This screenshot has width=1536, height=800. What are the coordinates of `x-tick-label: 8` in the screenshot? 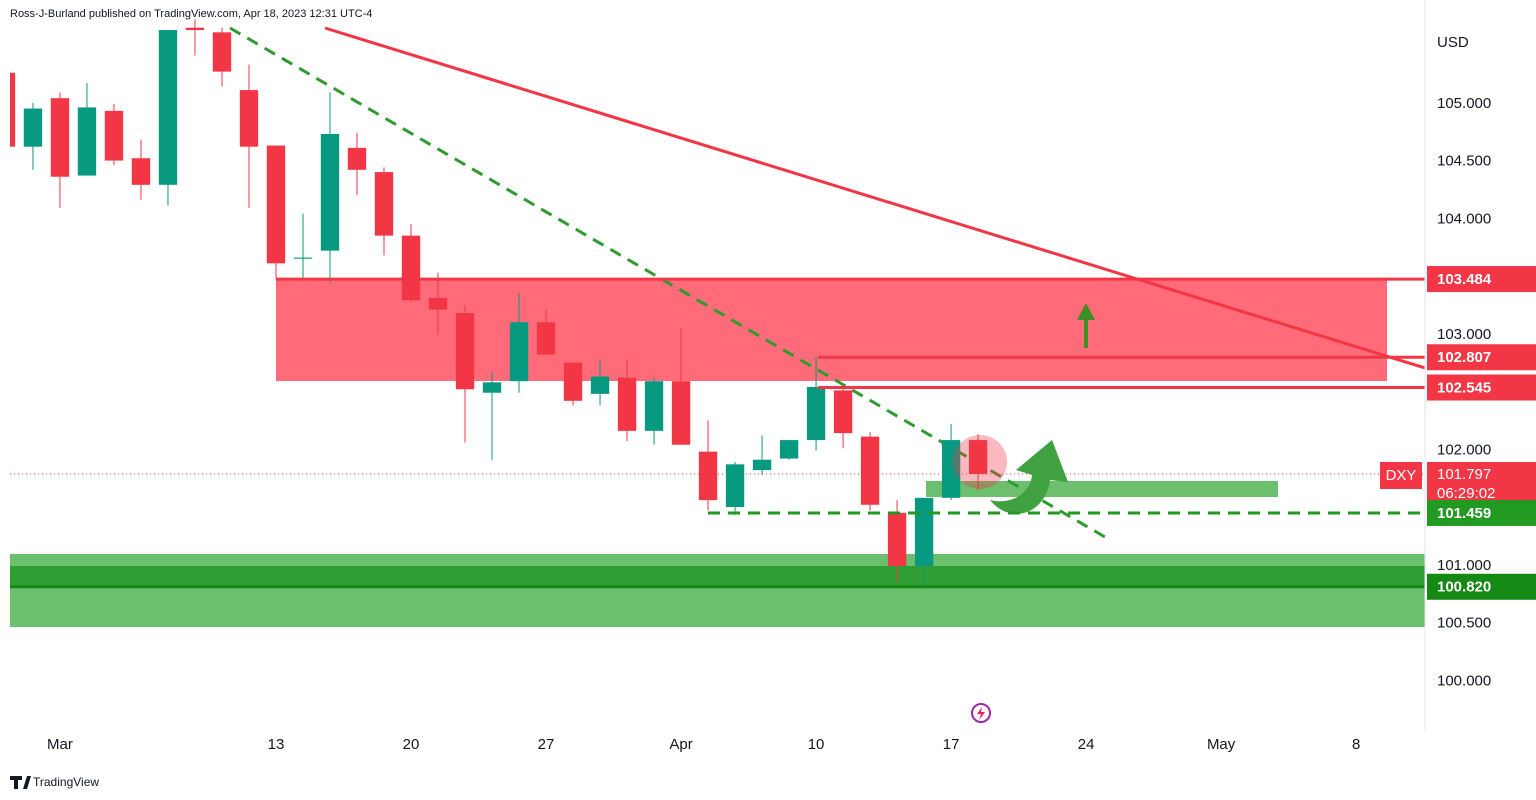 It's located at (1356, 744).